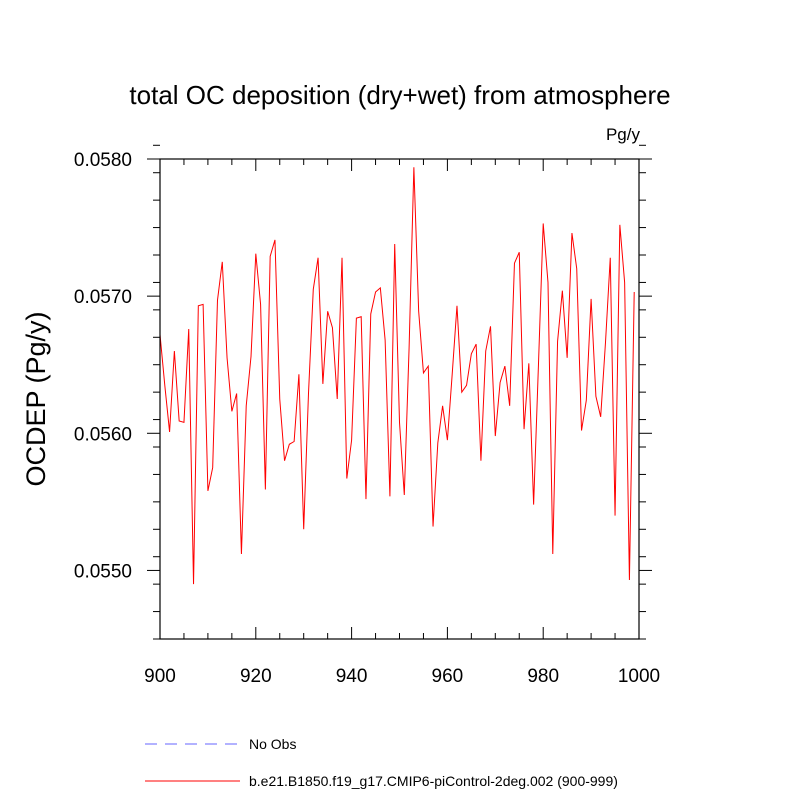 The image size is (800, 800). I want to click on y-tick-label: 0.0580, so click(103, 160).